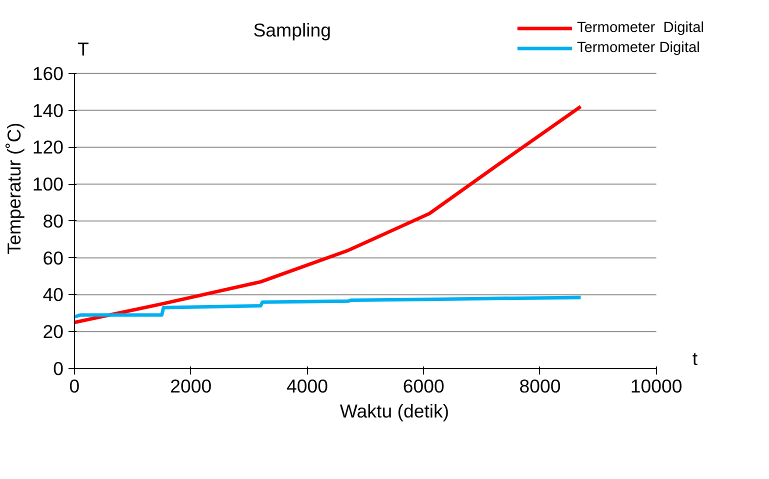 This screenshot has width=769, height=479. What do you see at coordinates (48, 184) in the screenshot?
I see `y-tick-label: 100` at bounding box center [48, 184].